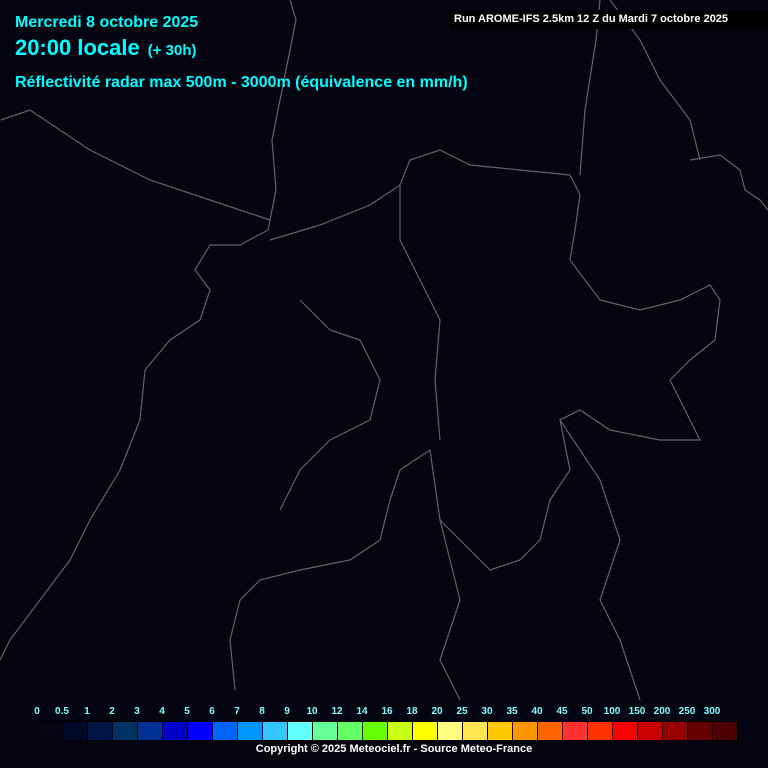 The image size is (768, 768). I want to click on legend-label: 150, so click(637, 711).